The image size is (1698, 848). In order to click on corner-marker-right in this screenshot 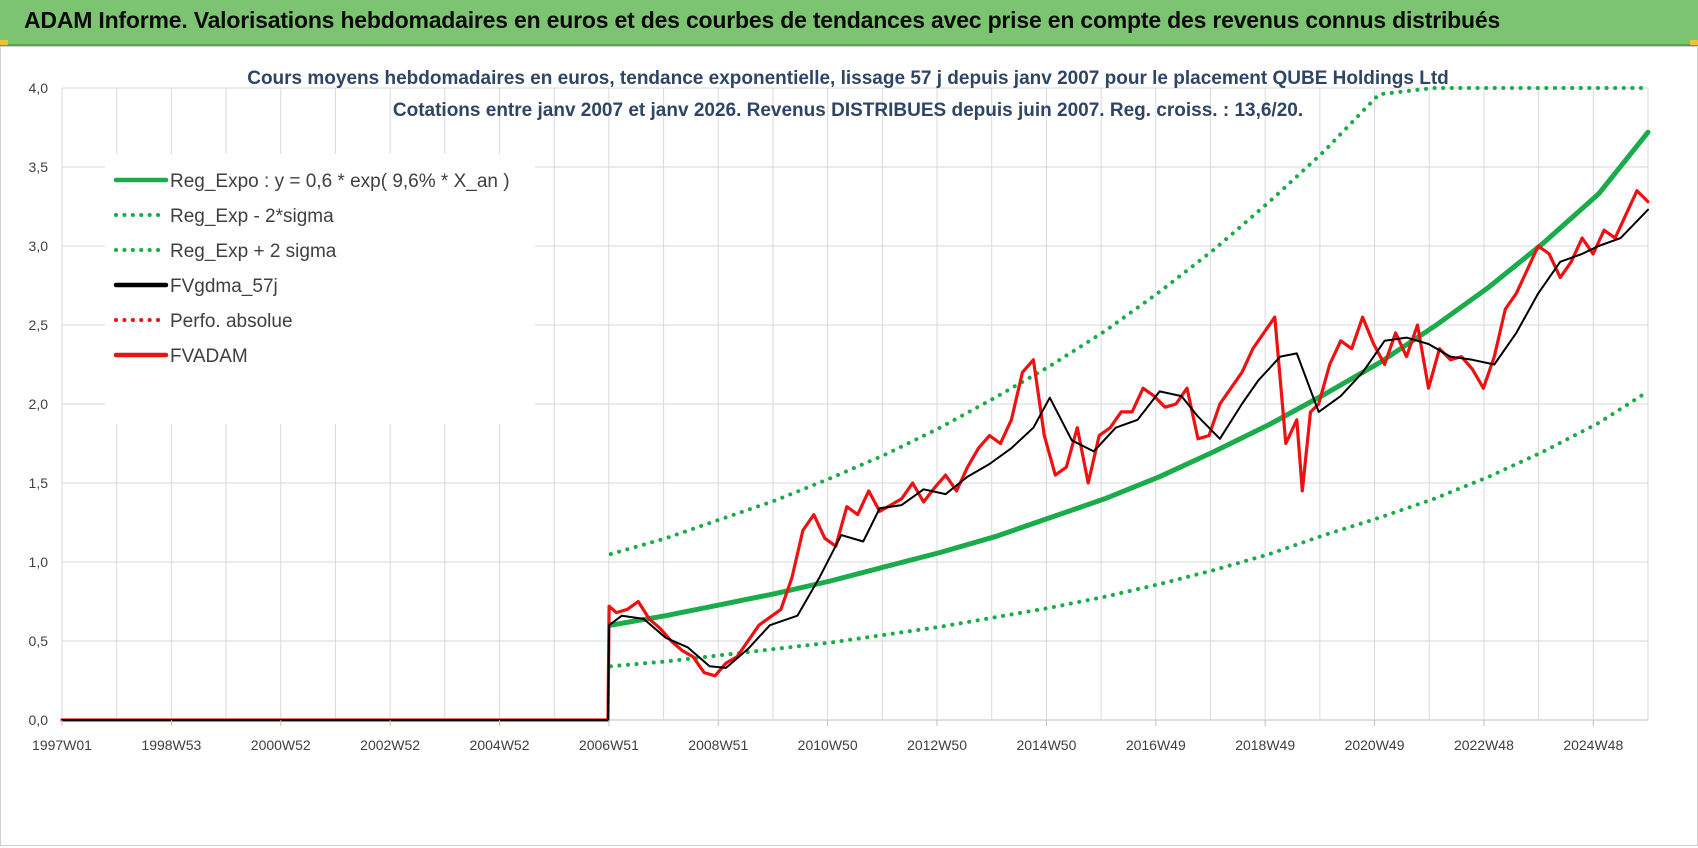, I will do `click(1694, 42)`.